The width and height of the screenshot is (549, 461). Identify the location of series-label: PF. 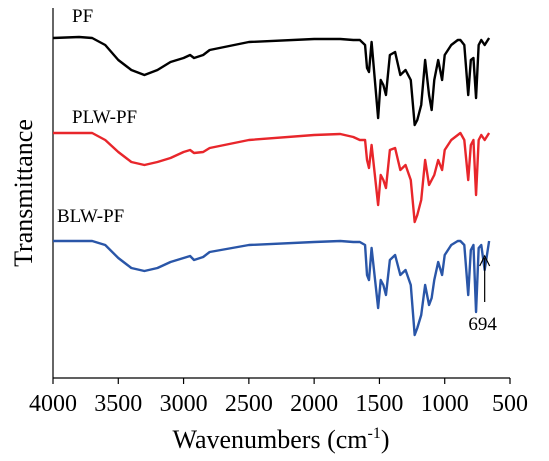
(82, 16).